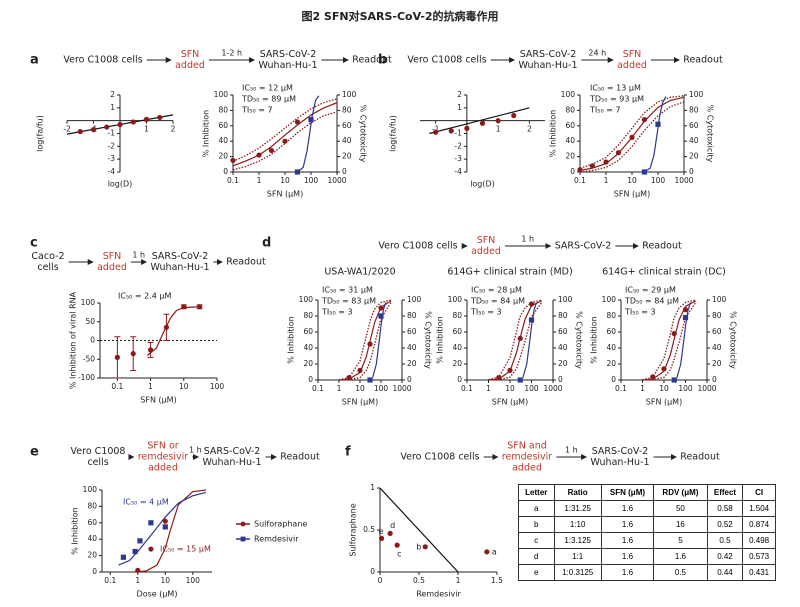 The image size is (800, 607). What do you see at coordinates (360, 388) in the screenshot?
I see `x-tick-label: 10` at bounding box center [360, 388].